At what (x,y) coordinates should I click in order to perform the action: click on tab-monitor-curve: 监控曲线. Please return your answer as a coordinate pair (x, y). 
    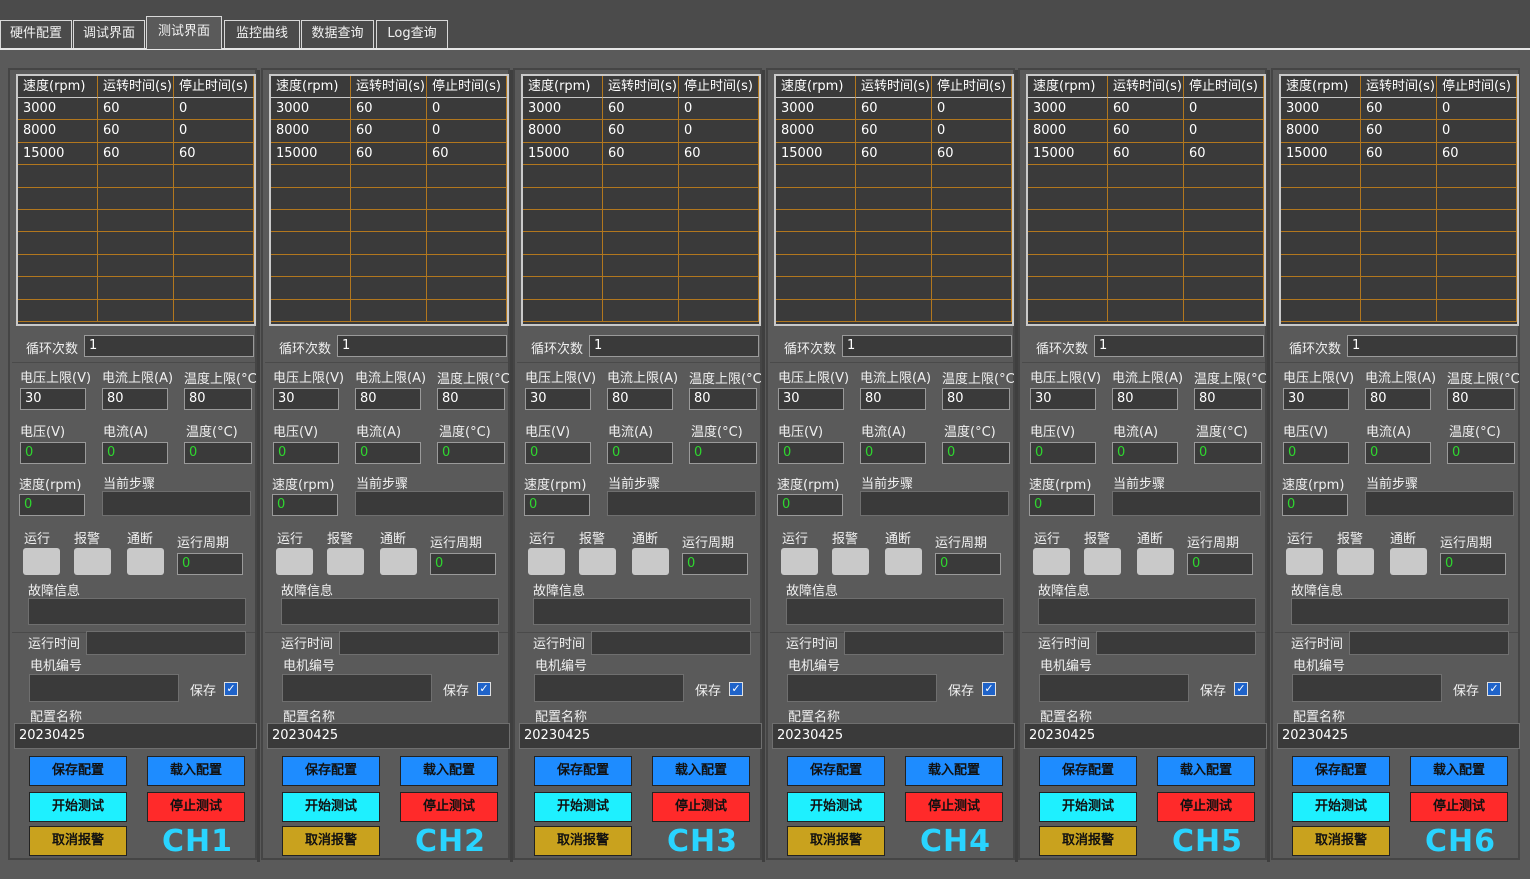
    Looking at the image, I should click on (262, 34).